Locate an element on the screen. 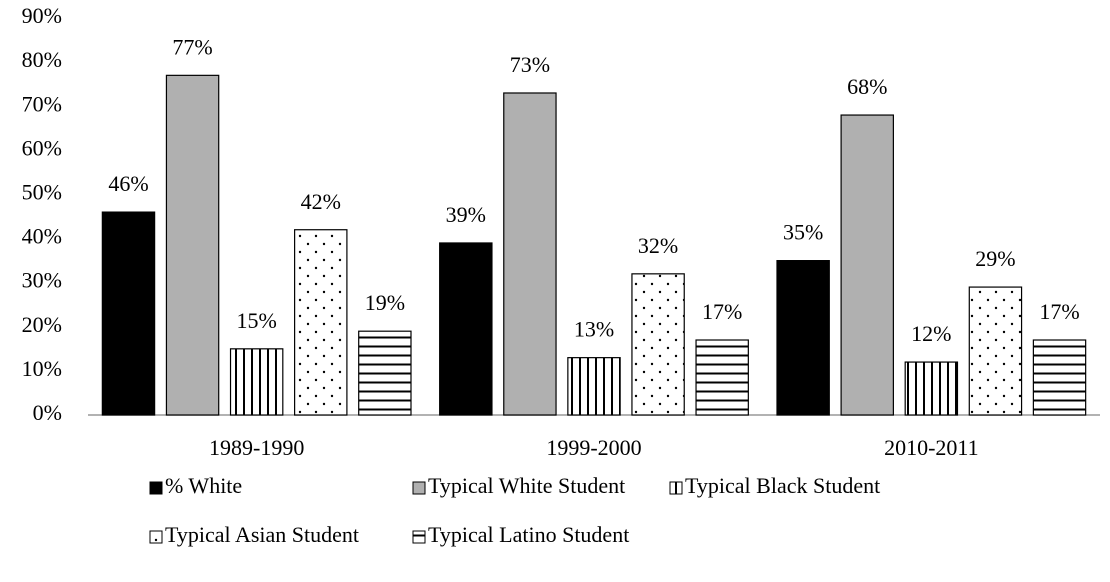 Image resolution: width=1110 pixels, height=582 pixels. x-tick-label: 1989-1990 is located at coordinates (256, 447).